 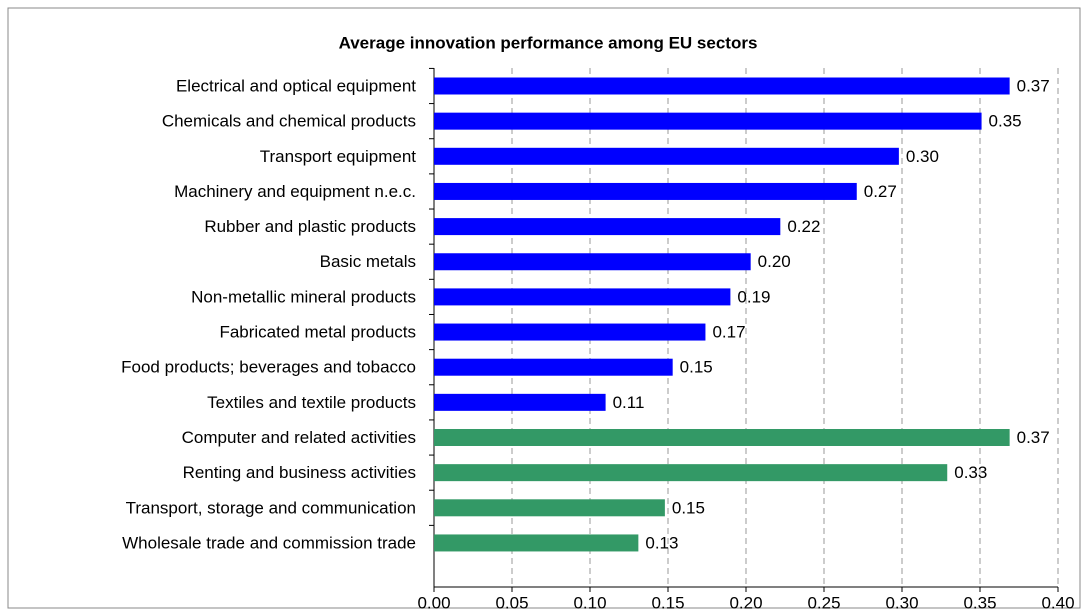 What do you see at coordinates (589, 601) in the screenshot?
I see `x-tick-label: 0.10` at bounding box center [589, 601].